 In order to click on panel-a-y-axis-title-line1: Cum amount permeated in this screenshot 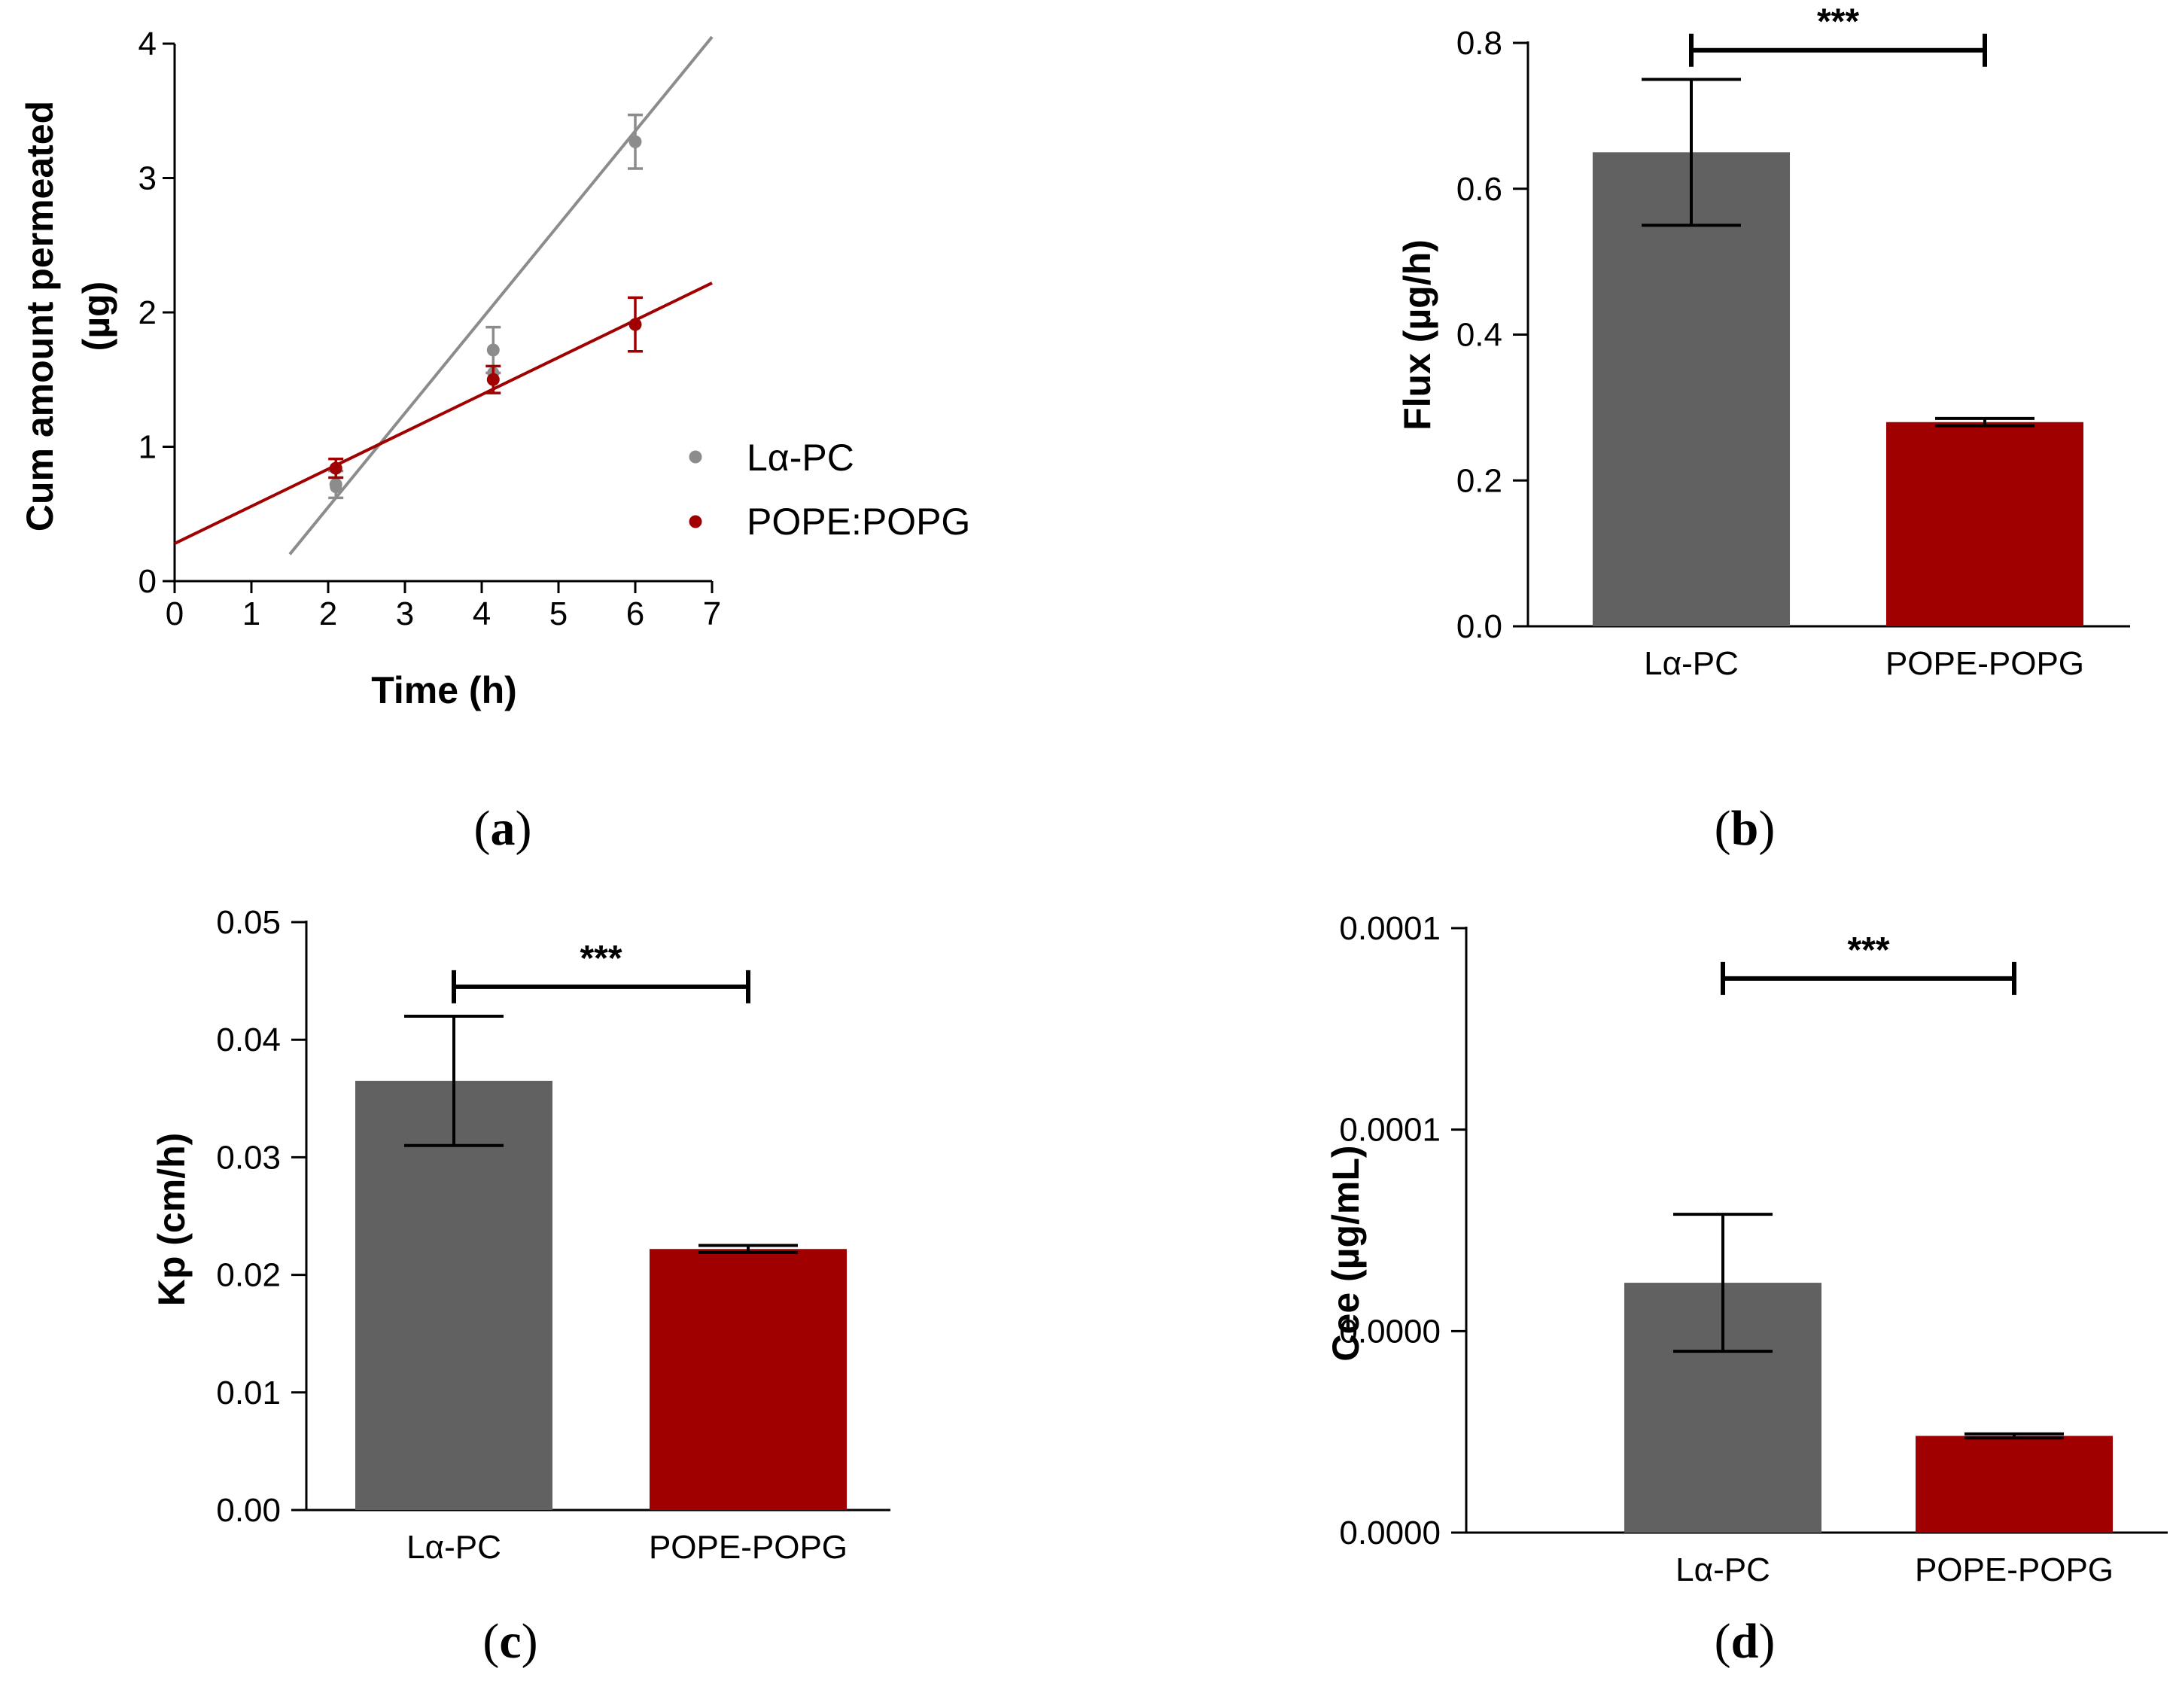, I will do `click(40, 316)`.